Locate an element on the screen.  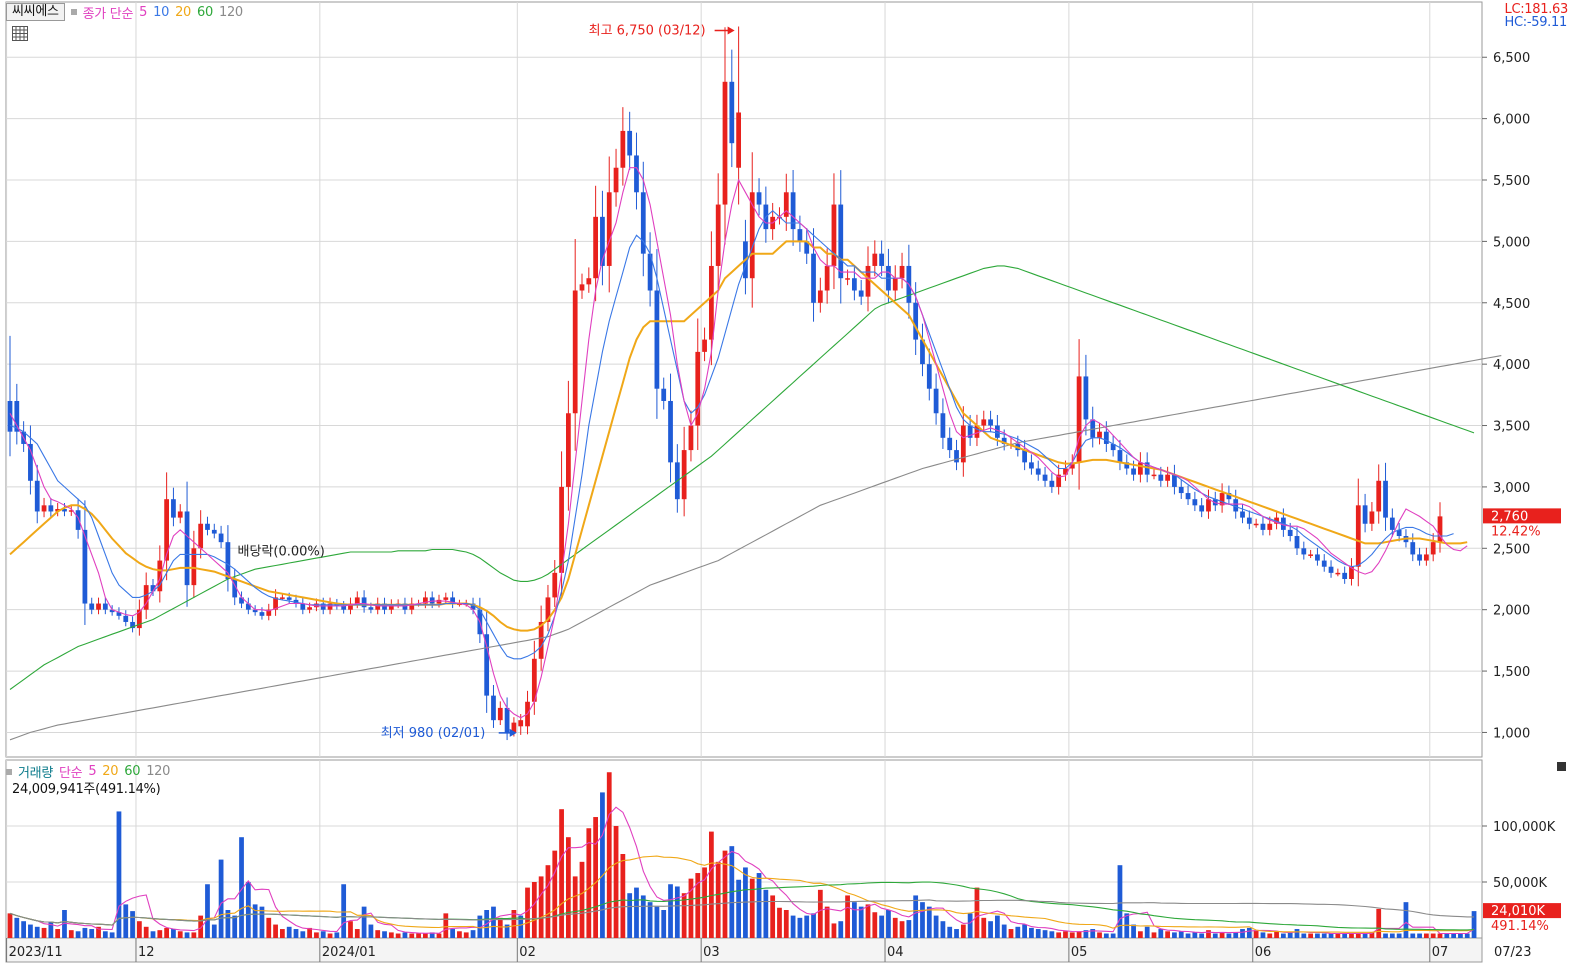
vol-ma20-label: 20 is located at coordinates (110, 771).